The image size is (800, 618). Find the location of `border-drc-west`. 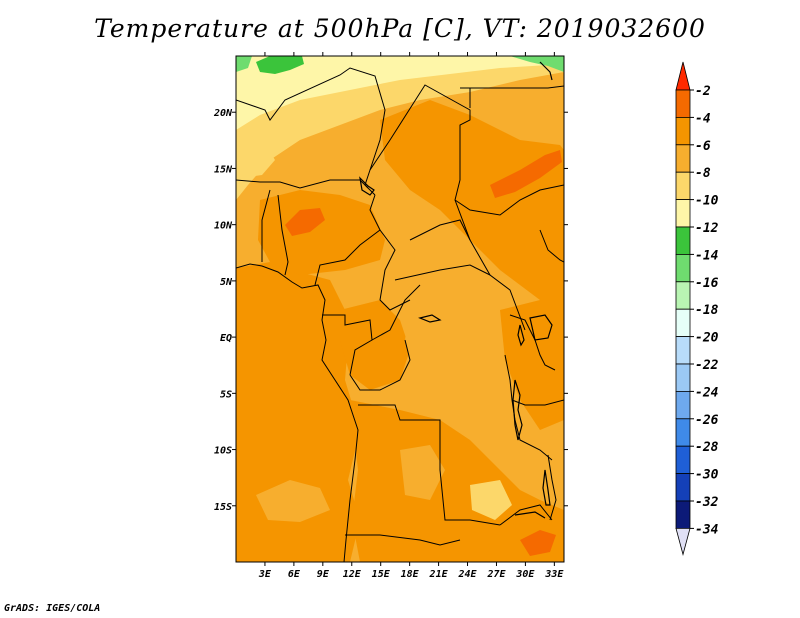

border-drc-west is located at coordinates (380, 365).